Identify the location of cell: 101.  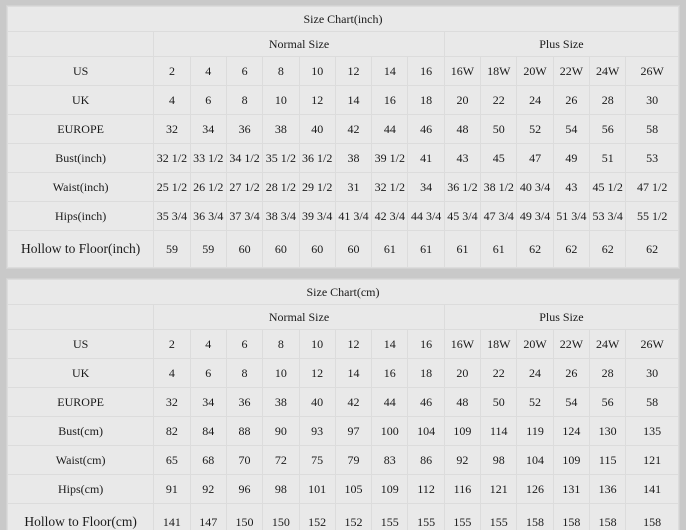
(317, 489).